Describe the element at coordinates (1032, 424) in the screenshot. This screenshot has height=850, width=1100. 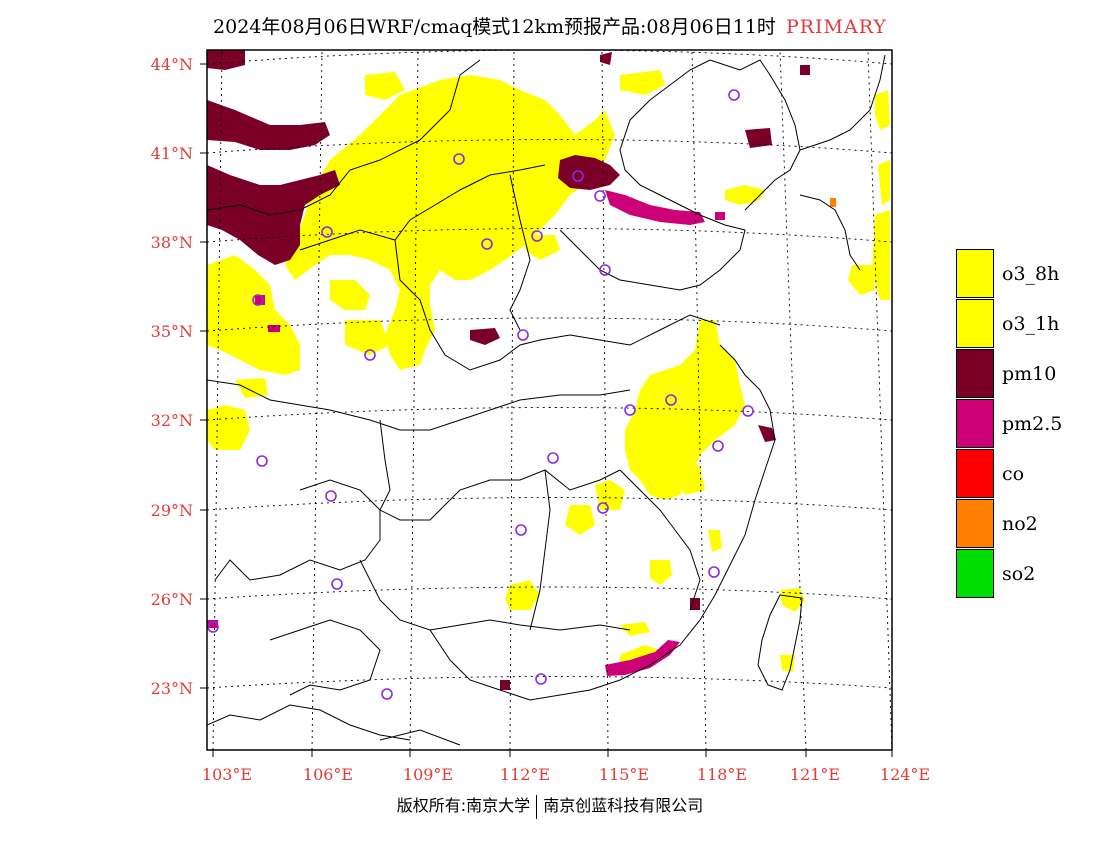
I see `legend-label: pm2.5` at that location.